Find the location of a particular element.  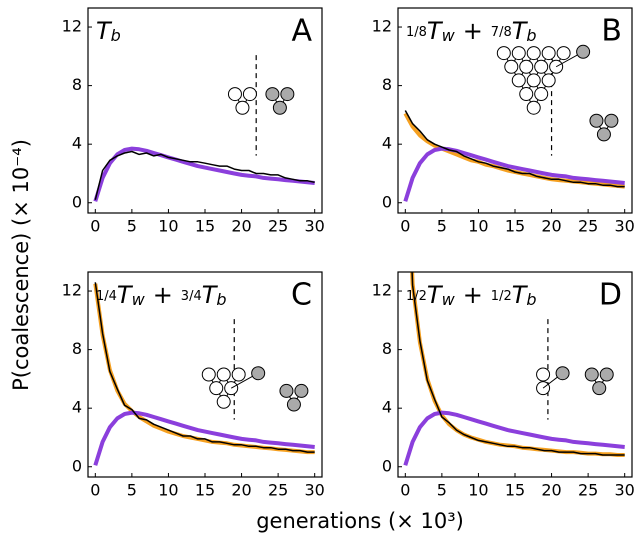

title-part: 1/2 is located at coordinates (501, 296).